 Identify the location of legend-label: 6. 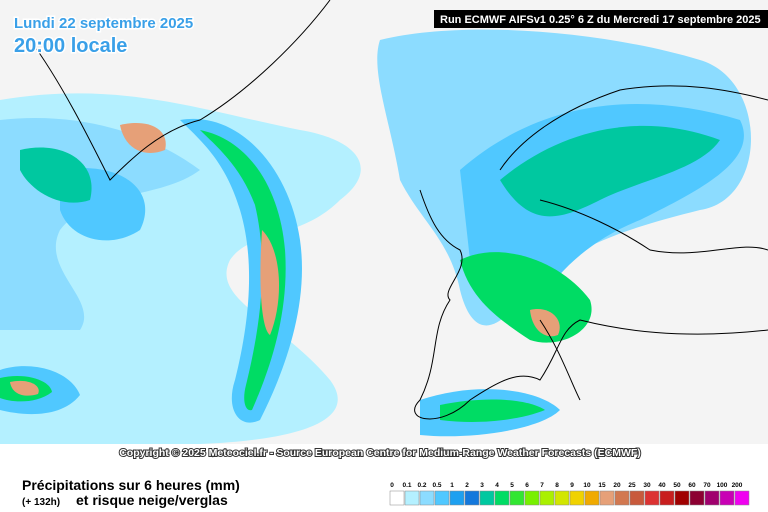
(527, 485).